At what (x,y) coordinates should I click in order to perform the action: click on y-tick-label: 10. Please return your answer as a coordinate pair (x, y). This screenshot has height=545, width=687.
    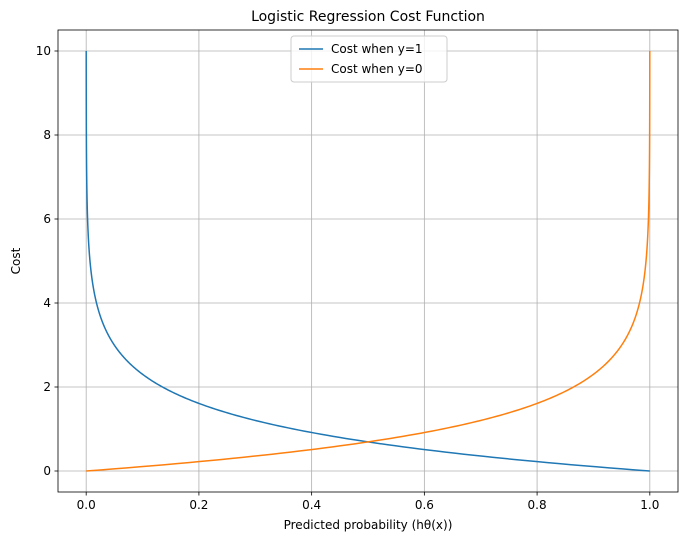
    Looking at the image, I should click on (43, 51).